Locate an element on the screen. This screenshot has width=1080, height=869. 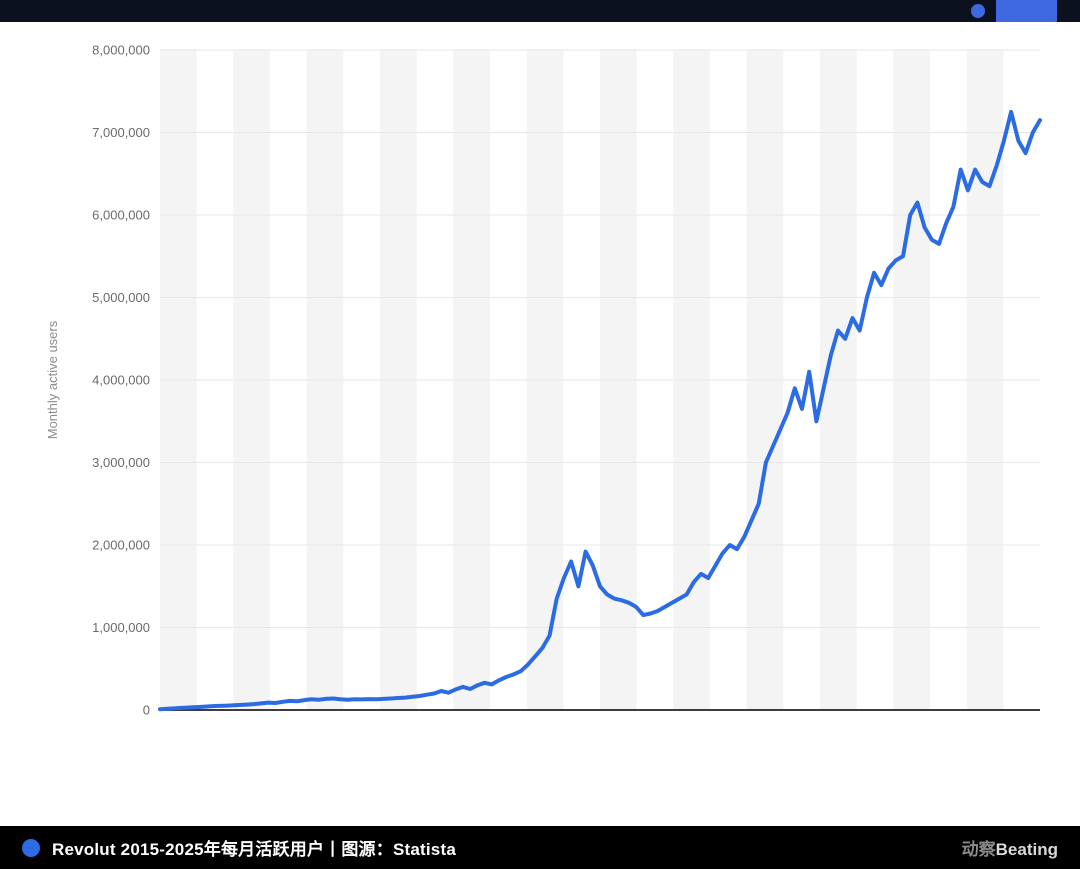
footer-caption: Revolut 2015-2025年每月活跃用户丨图源：Statista is located at coordinates (254, 849).